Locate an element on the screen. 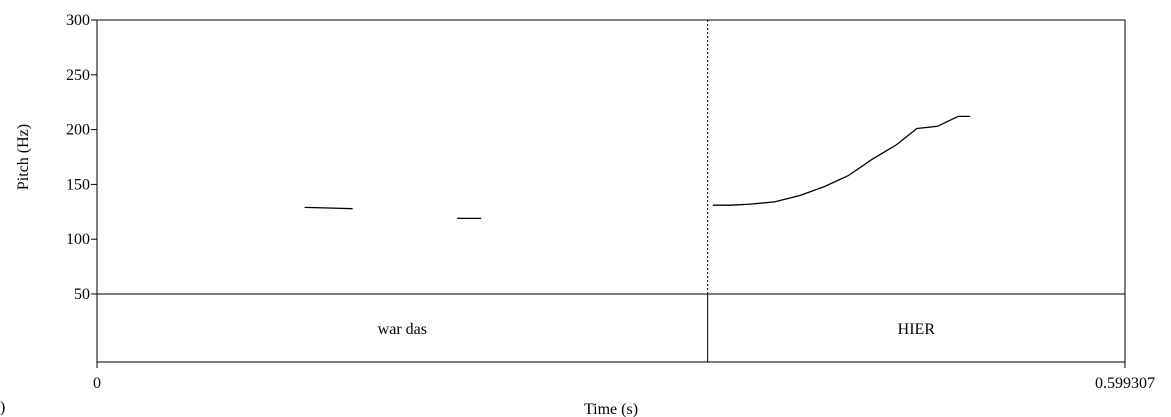 This screenshot has width=1171, height=417. y-axis-title: Pitch (Hz) is located at coordinates (23, 157).